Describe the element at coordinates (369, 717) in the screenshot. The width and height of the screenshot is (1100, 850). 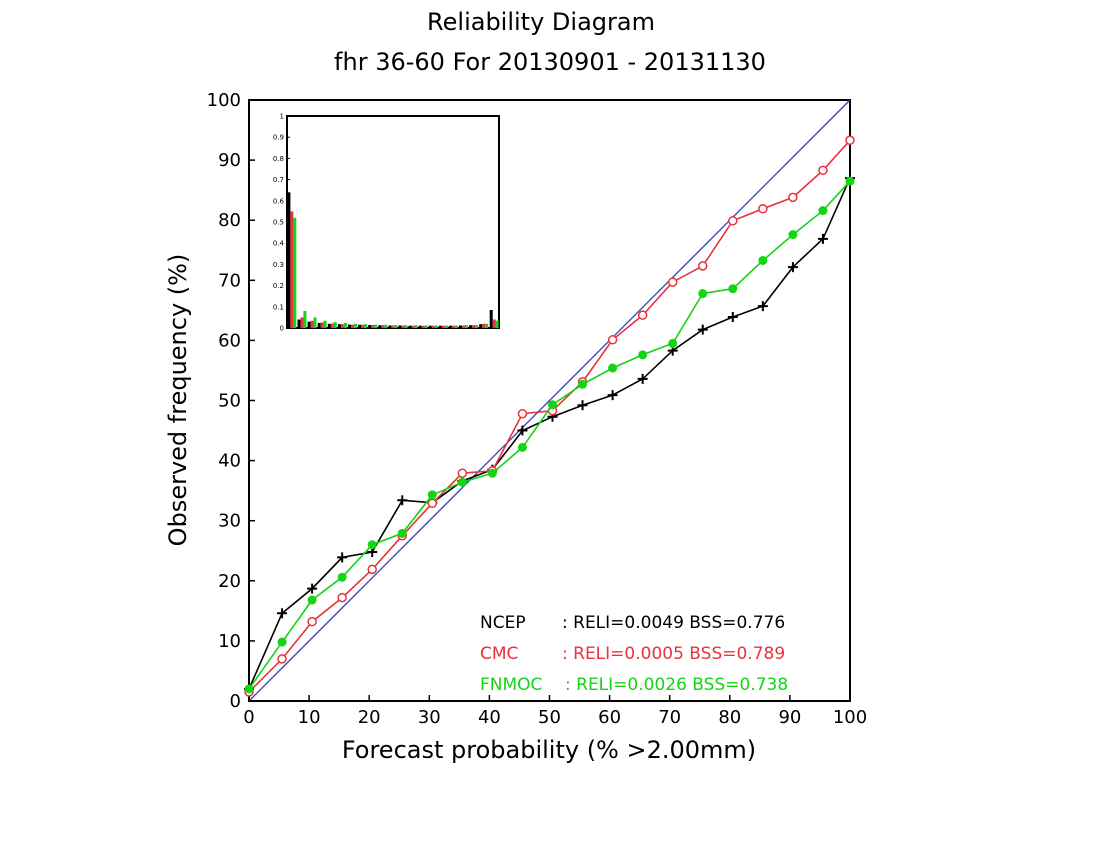
I see `x-tick-label: 20` at that location.